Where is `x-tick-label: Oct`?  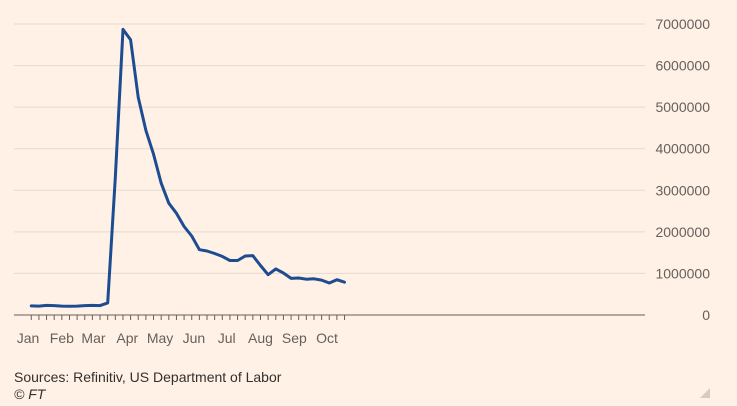
x-tick-label: Oct is located at coordinates (327, 338).